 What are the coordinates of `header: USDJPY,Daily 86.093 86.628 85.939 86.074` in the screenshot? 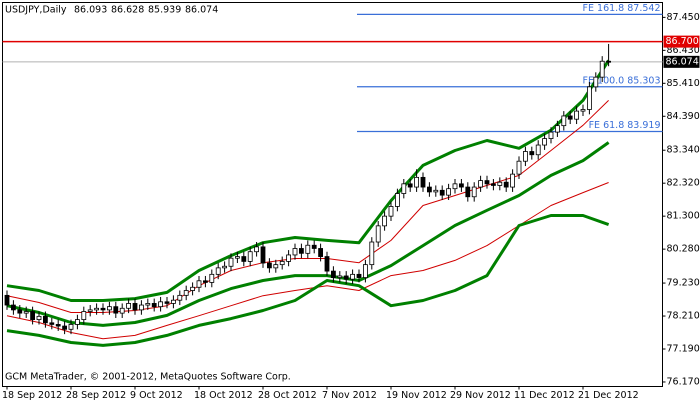 It's located at (111, 10).